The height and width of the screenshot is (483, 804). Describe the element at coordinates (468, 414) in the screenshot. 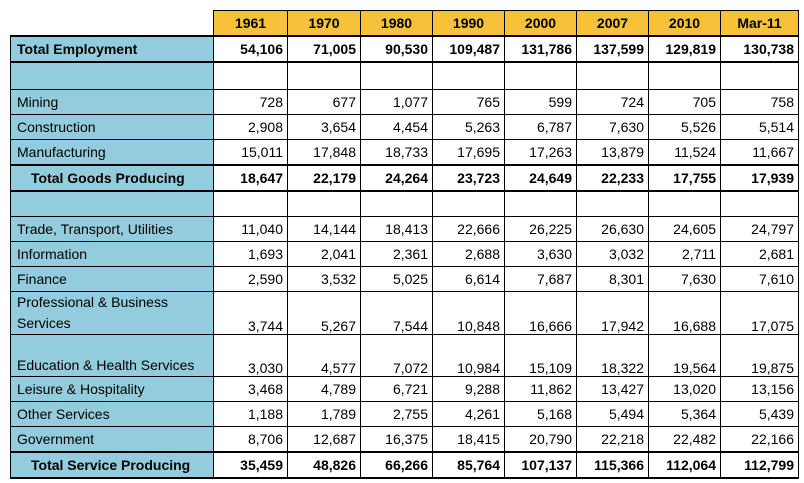

I see `value-cell: 4,261` at that location.